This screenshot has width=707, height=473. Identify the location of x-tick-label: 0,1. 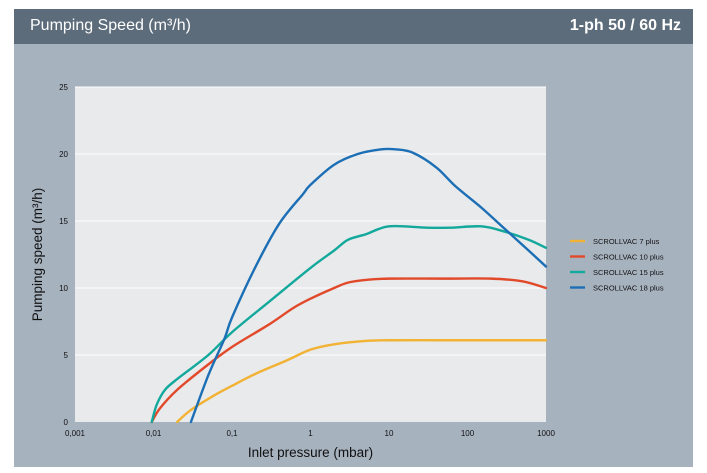
(232, 433).